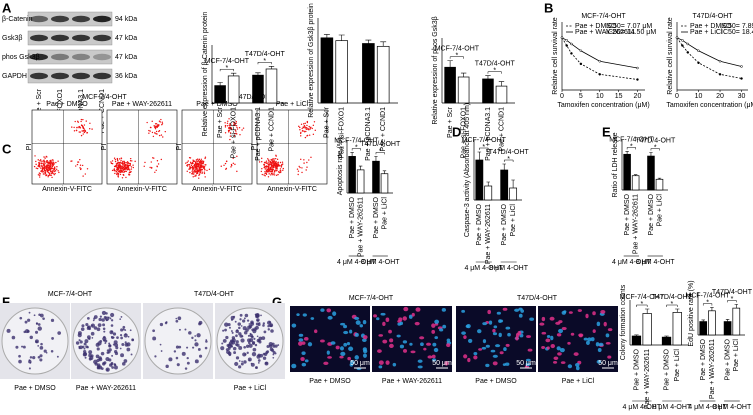  Describe the element at coordinates (6, 301) in the screenshot. I see `panel-label: F` at that location.